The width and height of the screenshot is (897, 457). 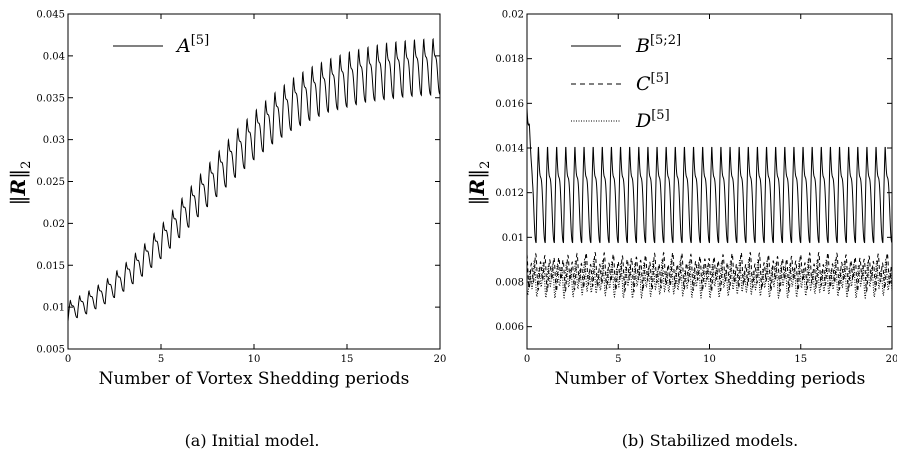 I want to click on y-tick-label-a-2: 0.015, so click(x=50, y=266).